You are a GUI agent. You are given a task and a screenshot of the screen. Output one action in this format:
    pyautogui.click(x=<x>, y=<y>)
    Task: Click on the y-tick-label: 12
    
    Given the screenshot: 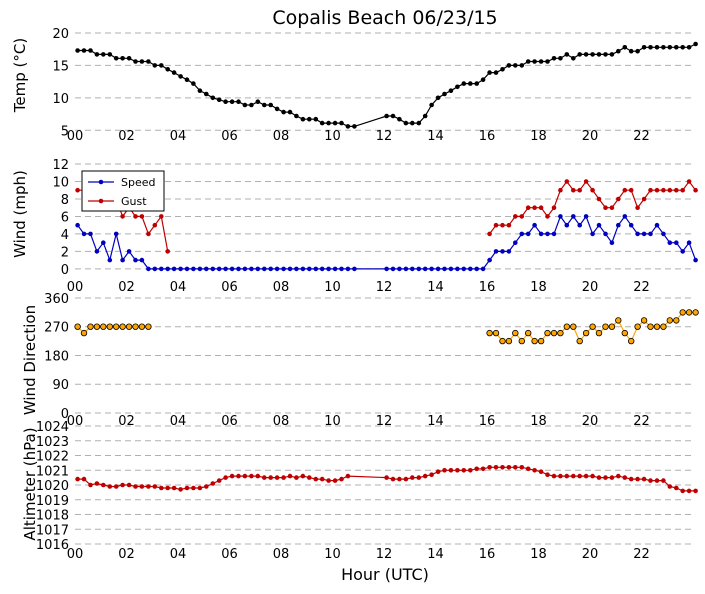 What is the action you would take?
    pyautogui.click(x=60, y=165)
    